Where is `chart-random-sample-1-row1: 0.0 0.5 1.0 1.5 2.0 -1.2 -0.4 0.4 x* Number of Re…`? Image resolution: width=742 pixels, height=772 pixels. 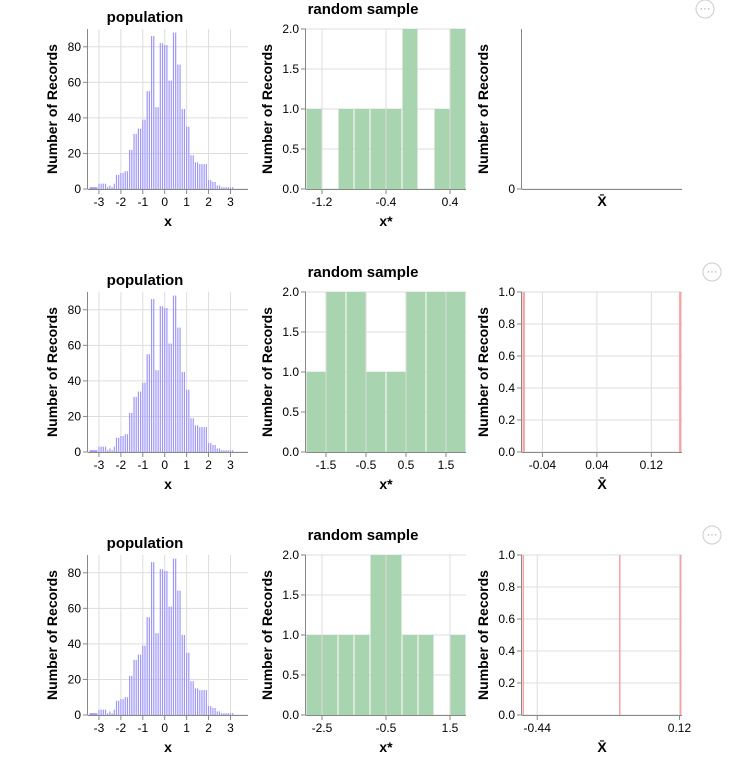 chart-random-sample-1-row1: 0.0 0.5 1.0 1.5 2.0 -1.2 -0.4 0.4 x* Number of Re… is located at coordinates (362, 115).